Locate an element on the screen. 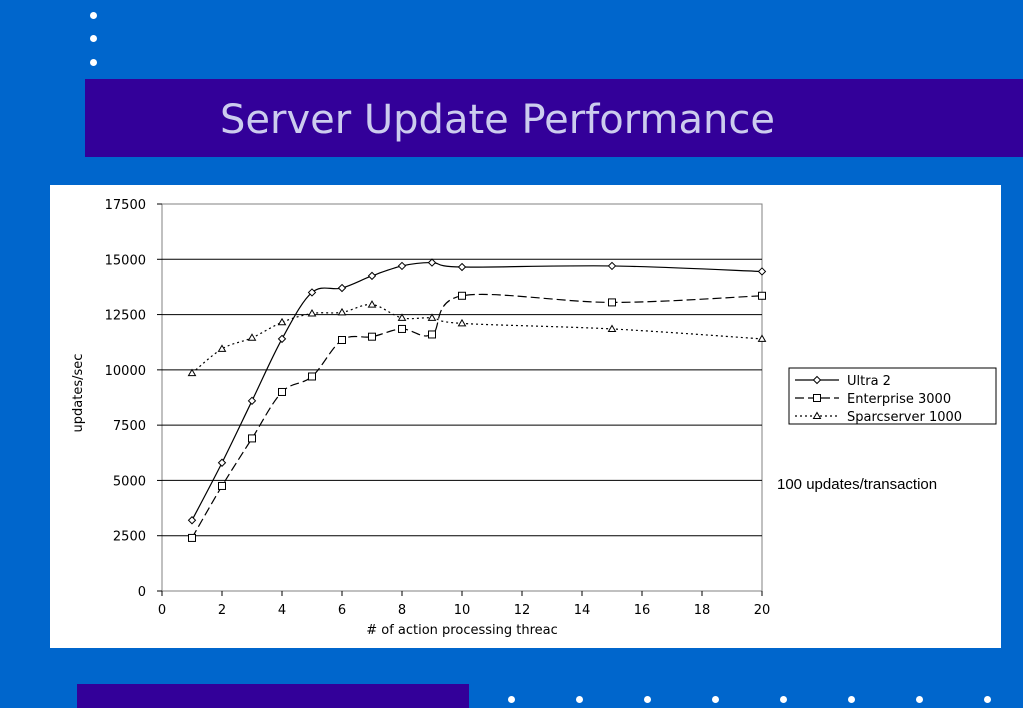 This screenshot has height=708, width=1023. x-tick-label: 6 is located at coordinates (342, 610).